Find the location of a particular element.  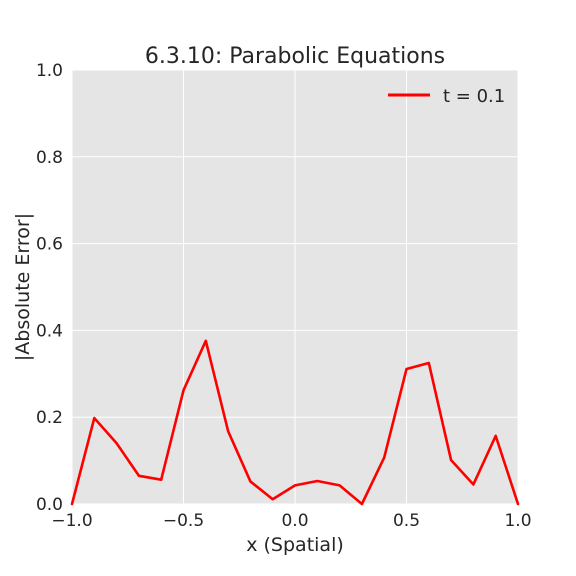

x-axis-label: x (Spatial) is located at coordinates (295, 545).